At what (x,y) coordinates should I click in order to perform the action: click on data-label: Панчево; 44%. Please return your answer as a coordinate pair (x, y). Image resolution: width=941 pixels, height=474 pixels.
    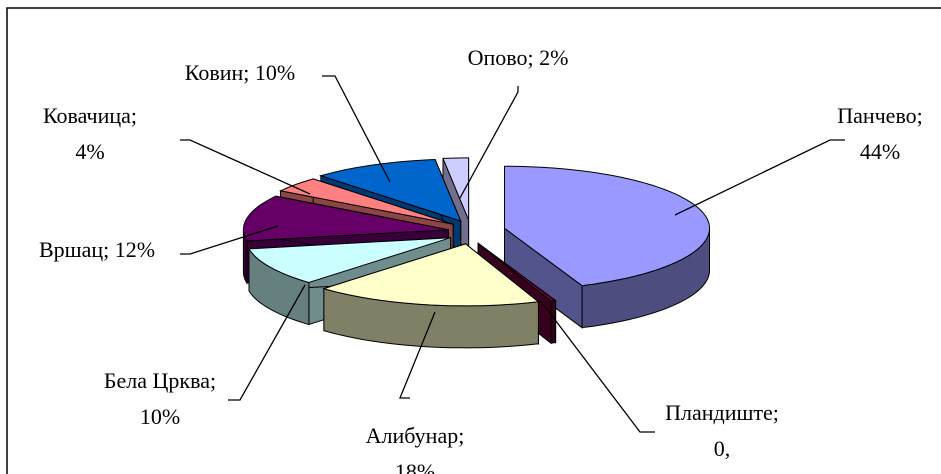
    Looking at the image, I should click on (880, 133).